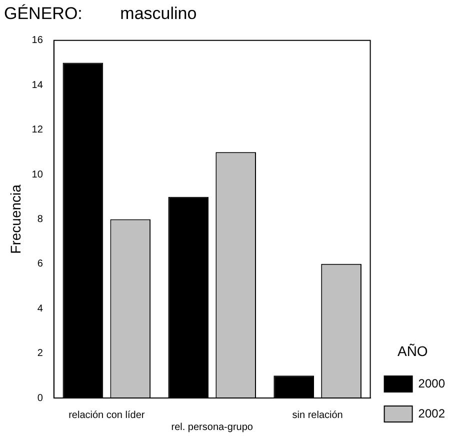  I want to click on legend-label: 2002, so click(432, 413).